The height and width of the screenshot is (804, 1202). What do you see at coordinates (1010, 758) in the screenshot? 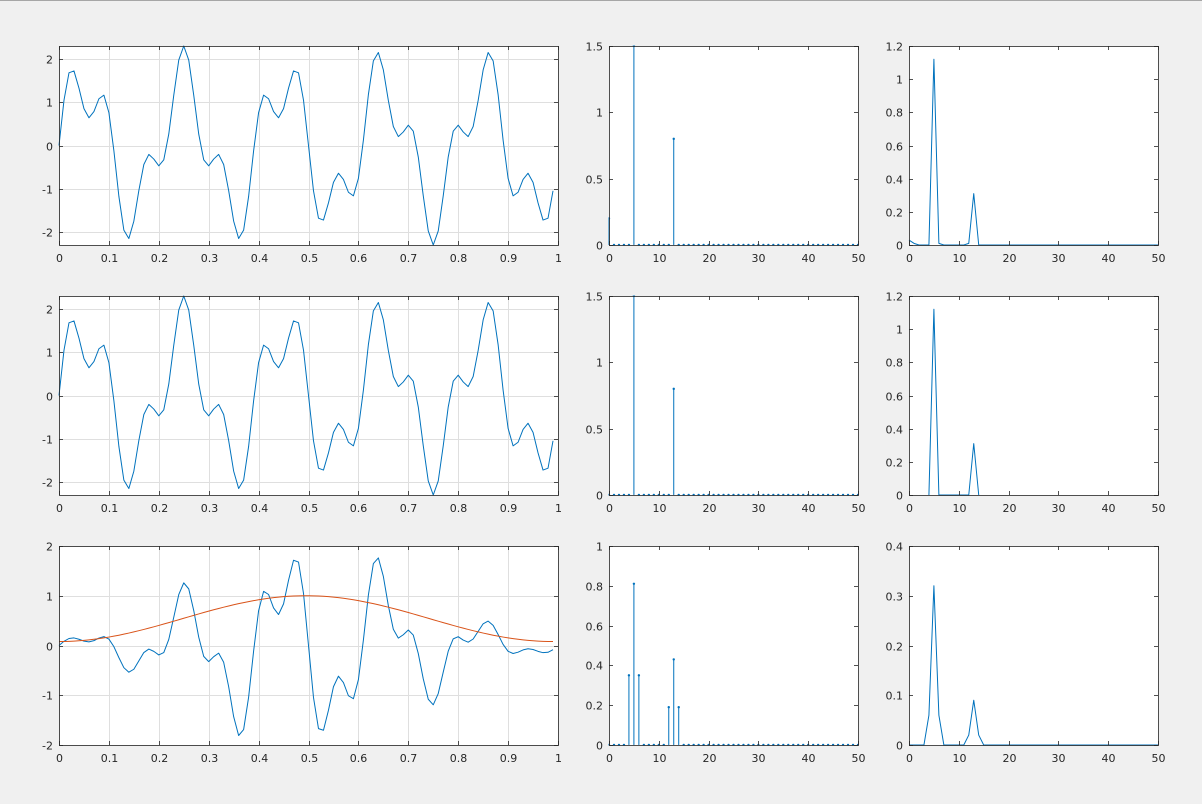
I see `x-tick-label: 20` at bounding box center [1010, 758].